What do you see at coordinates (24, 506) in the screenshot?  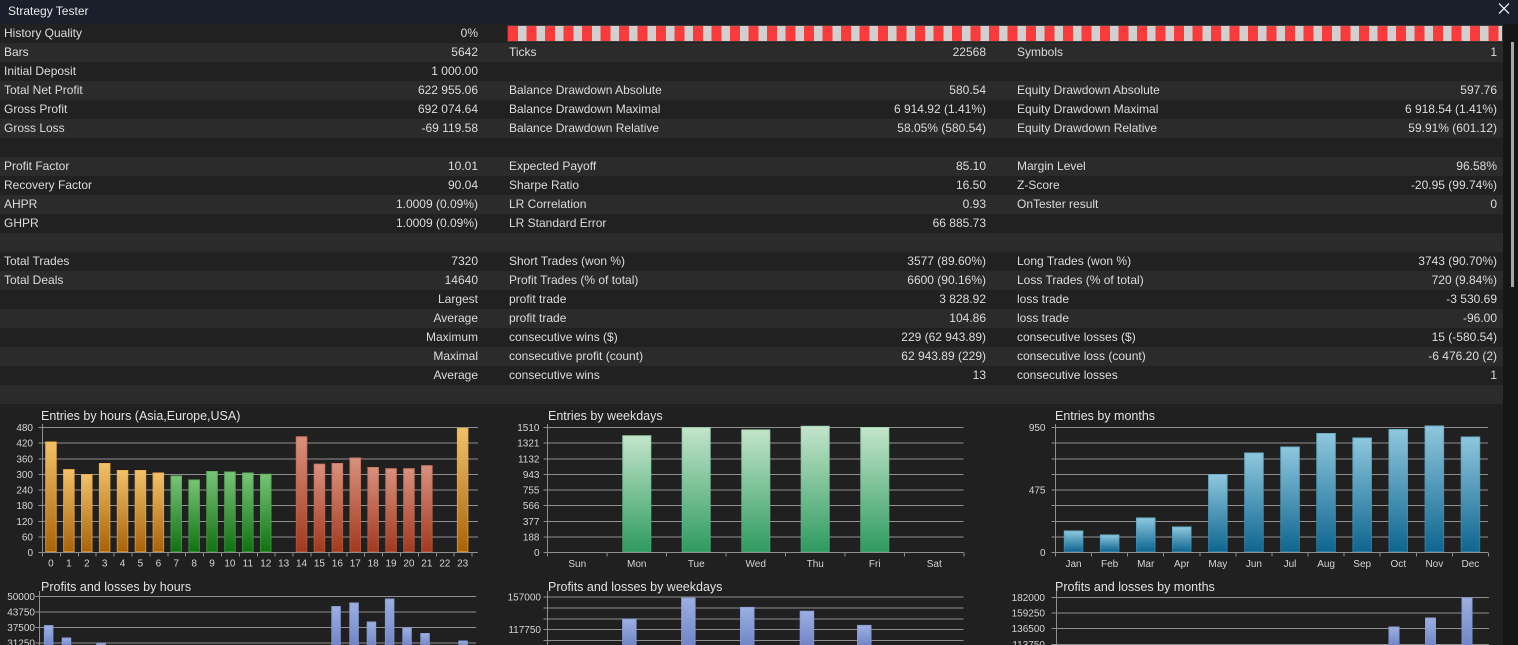 I see `svg-text: 180` at bounding box center [24, 506].